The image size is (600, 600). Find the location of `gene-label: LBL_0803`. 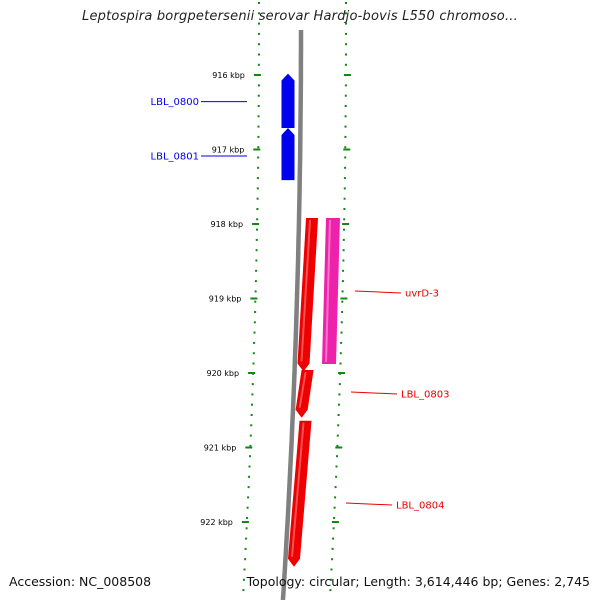

gene-label: LBL_0803 is located at coordinates (425, 395).